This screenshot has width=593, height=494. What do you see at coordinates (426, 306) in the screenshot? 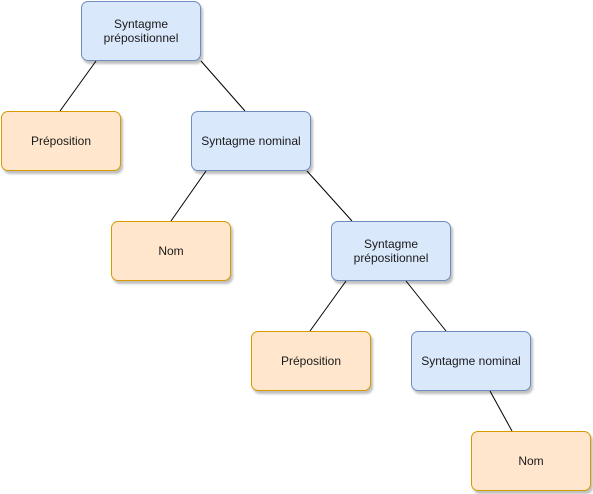
I see `edge-n5-n7` at bounding box center [426, 306].